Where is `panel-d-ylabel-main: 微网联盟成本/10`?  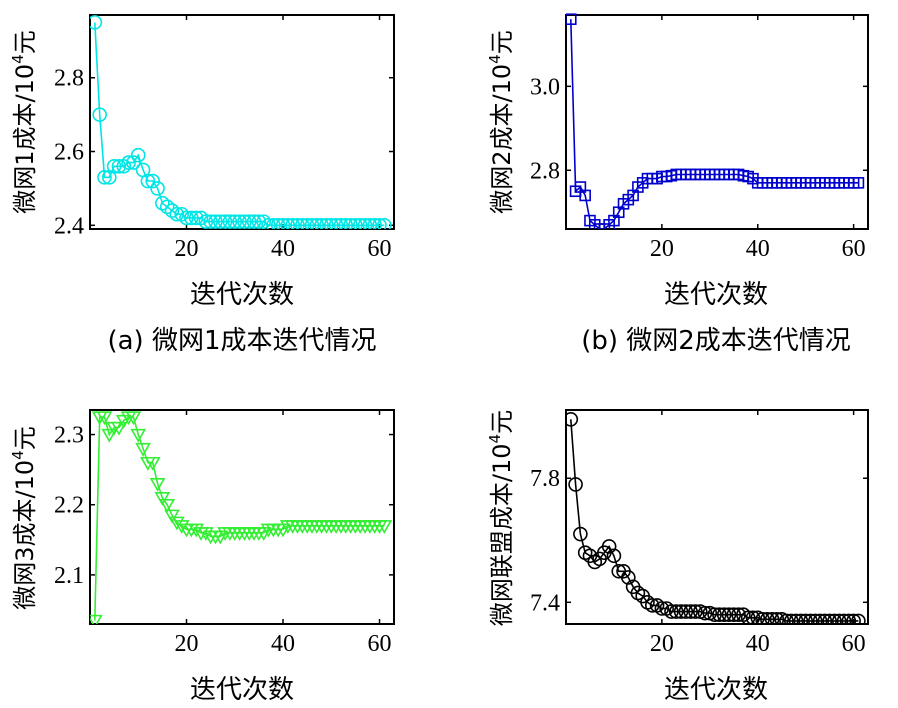 panel-d-ylabel-main: 微网联盟成本/10 is located at coordinates (502, 534).